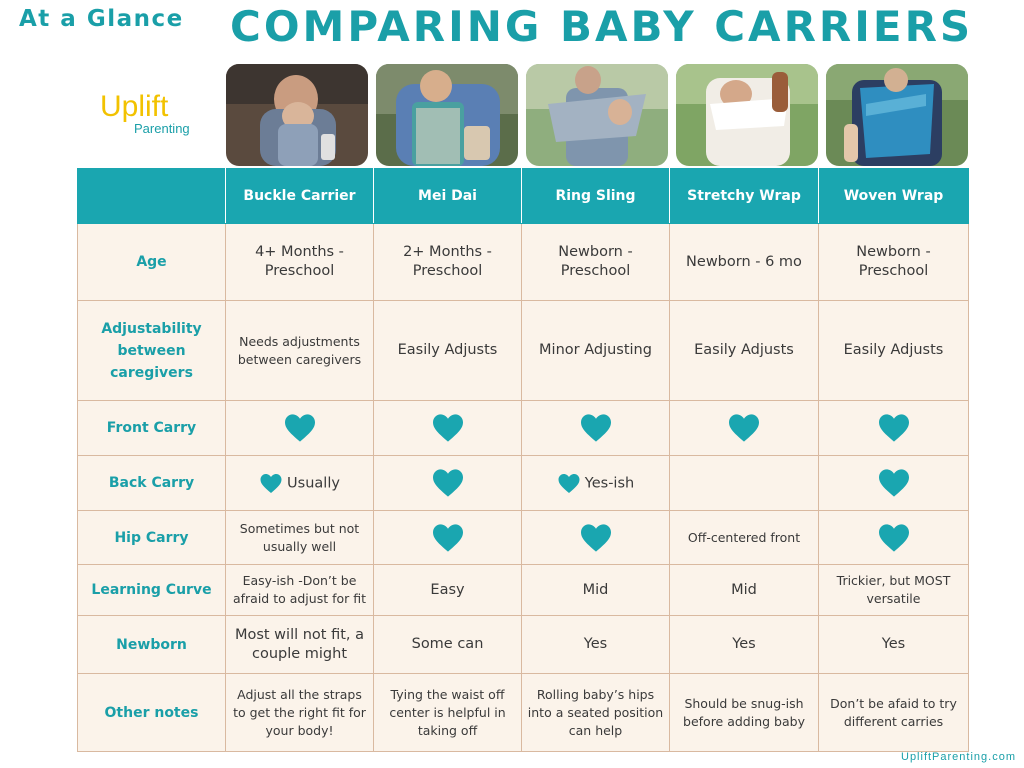 The height and width of the screenshot is (768, 1024). Describe the element at coordinates (297, 115) in the screenshot. I see `photo-buckle-carrier` at that location.